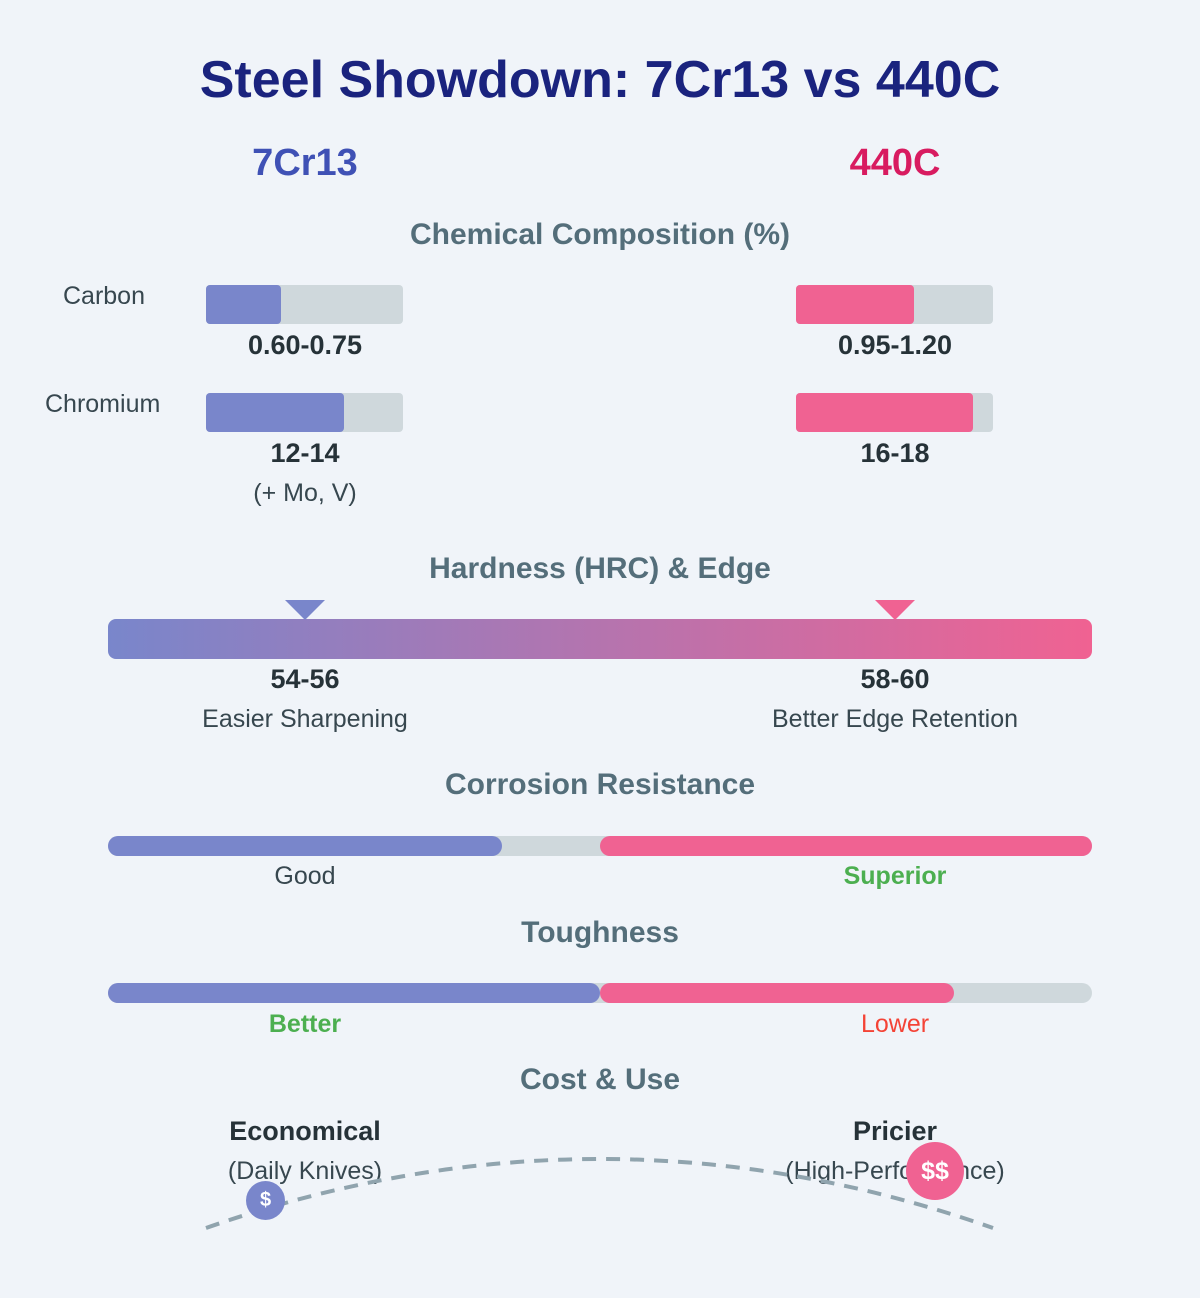 The image size is (1200, 1298). I want to click on toughness-heading: Toughness, so click(600, 932).